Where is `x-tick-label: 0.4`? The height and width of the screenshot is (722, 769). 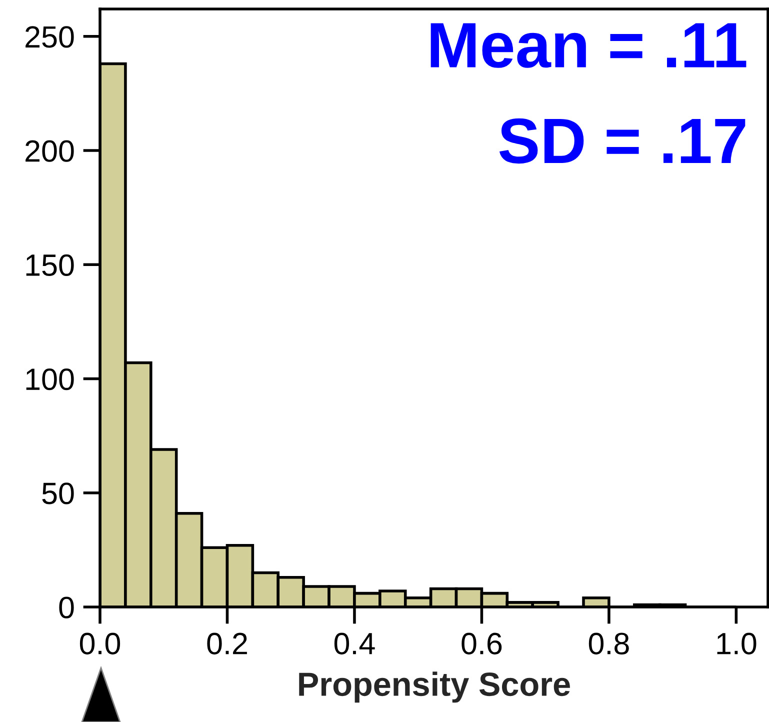 x-tick-label: 0.4 is located at coordinates (354, 643).